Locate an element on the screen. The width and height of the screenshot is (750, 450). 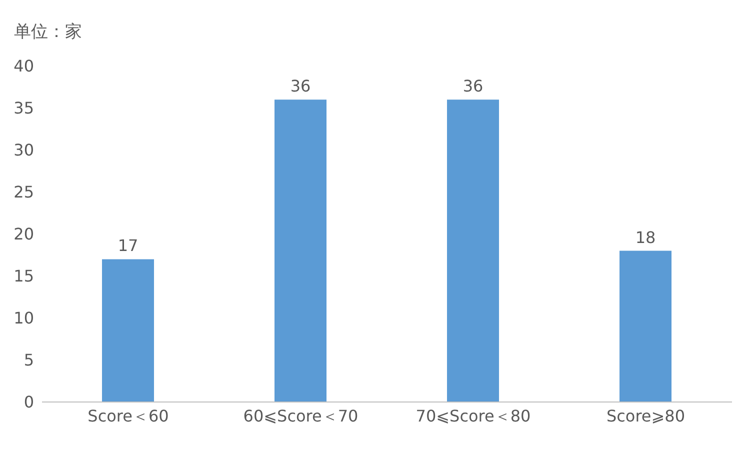
y-tick-label: 40 is located at coordinates (24, 66).